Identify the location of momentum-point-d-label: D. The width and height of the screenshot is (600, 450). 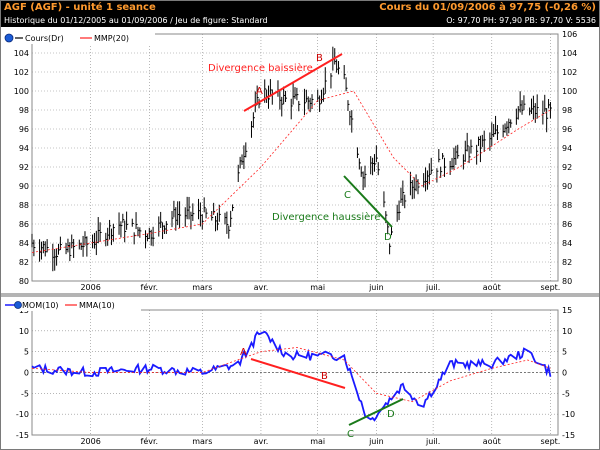
(391, 414).